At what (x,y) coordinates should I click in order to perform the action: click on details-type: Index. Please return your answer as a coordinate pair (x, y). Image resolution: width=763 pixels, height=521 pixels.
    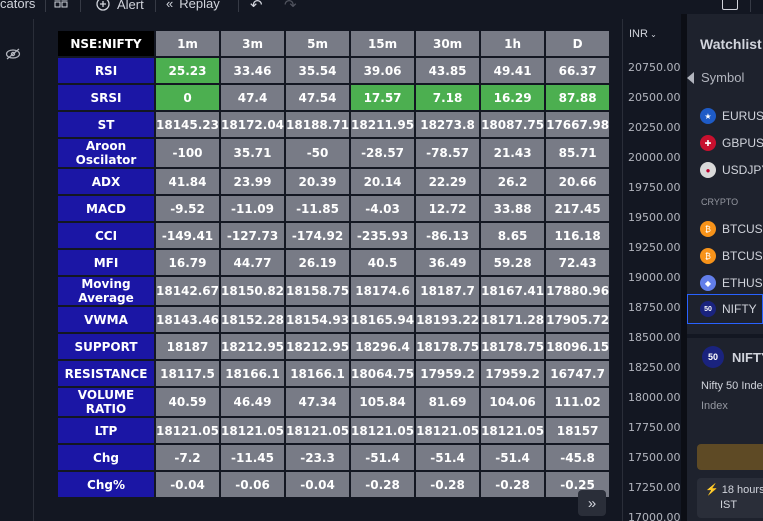
    Looking at the image, I should click on (714, 406).